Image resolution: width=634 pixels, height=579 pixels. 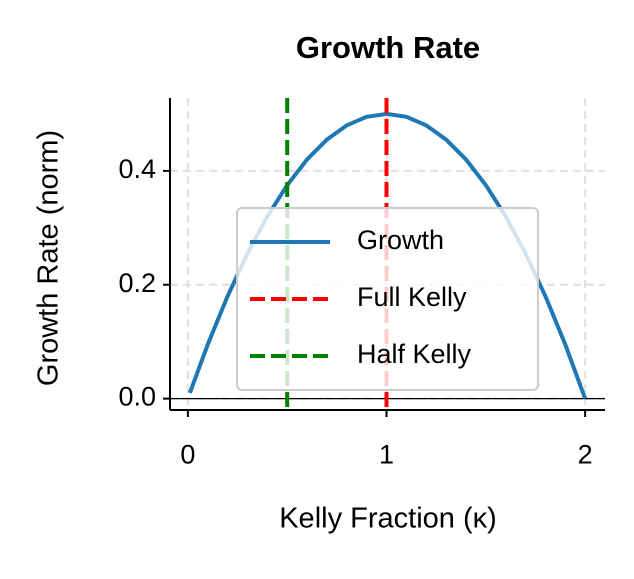 What do you see at coordinates (400, 240) in the screenshot?
I see `legend-label: Growth` at bounding box center [400, 240].